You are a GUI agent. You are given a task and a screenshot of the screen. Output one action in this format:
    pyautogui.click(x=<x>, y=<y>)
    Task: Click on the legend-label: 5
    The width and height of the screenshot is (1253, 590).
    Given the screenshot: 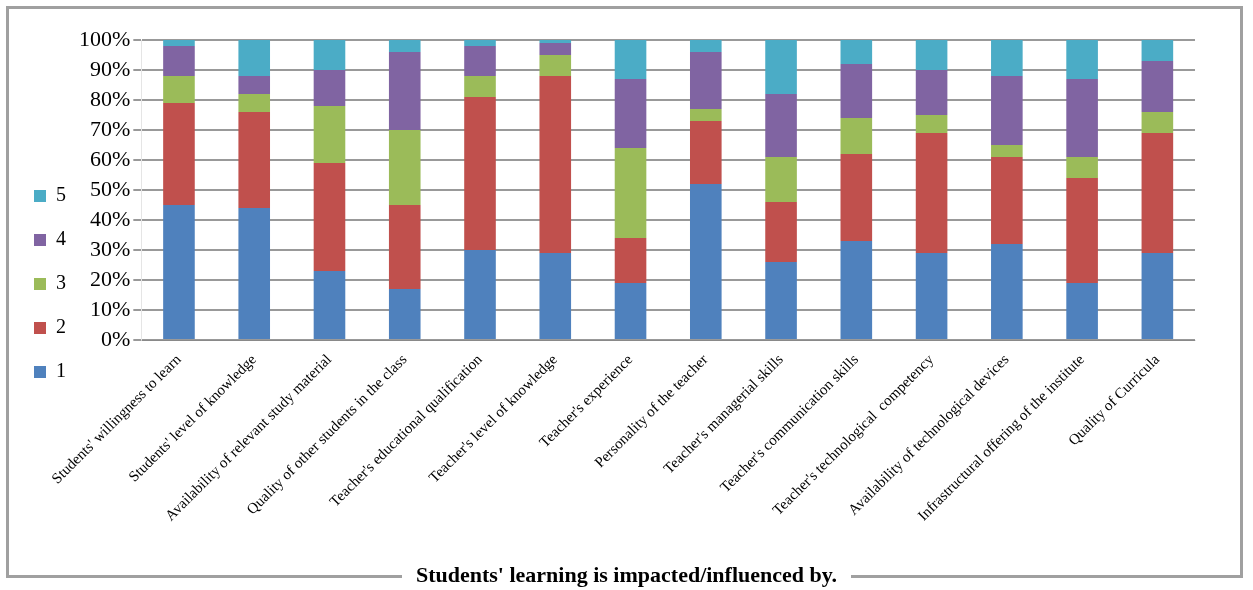 What is the action you would take?
    pyautogui.click(x=61, y=194)
    